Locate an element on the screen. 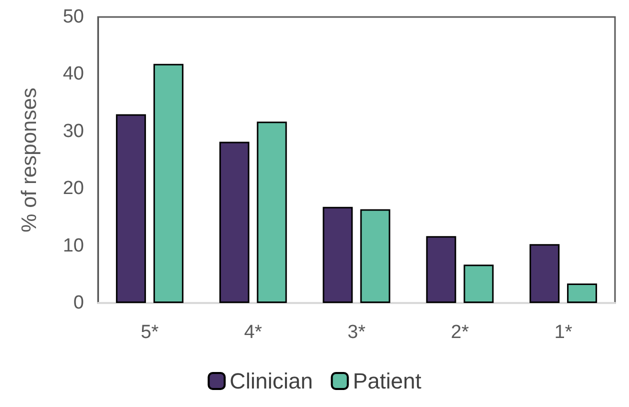 Image resolution: width=629 pixels, height=407 pixels. y-axis-title: % of responses is located at coordinates (29, 160).